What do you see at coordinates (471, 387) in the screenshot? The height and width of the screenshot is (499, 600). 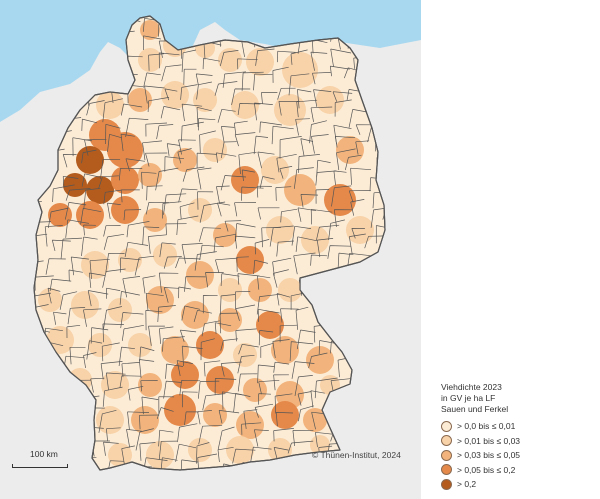 I see `legend-title-line: Viehdichte 2023` at bounding box center [471, 387].